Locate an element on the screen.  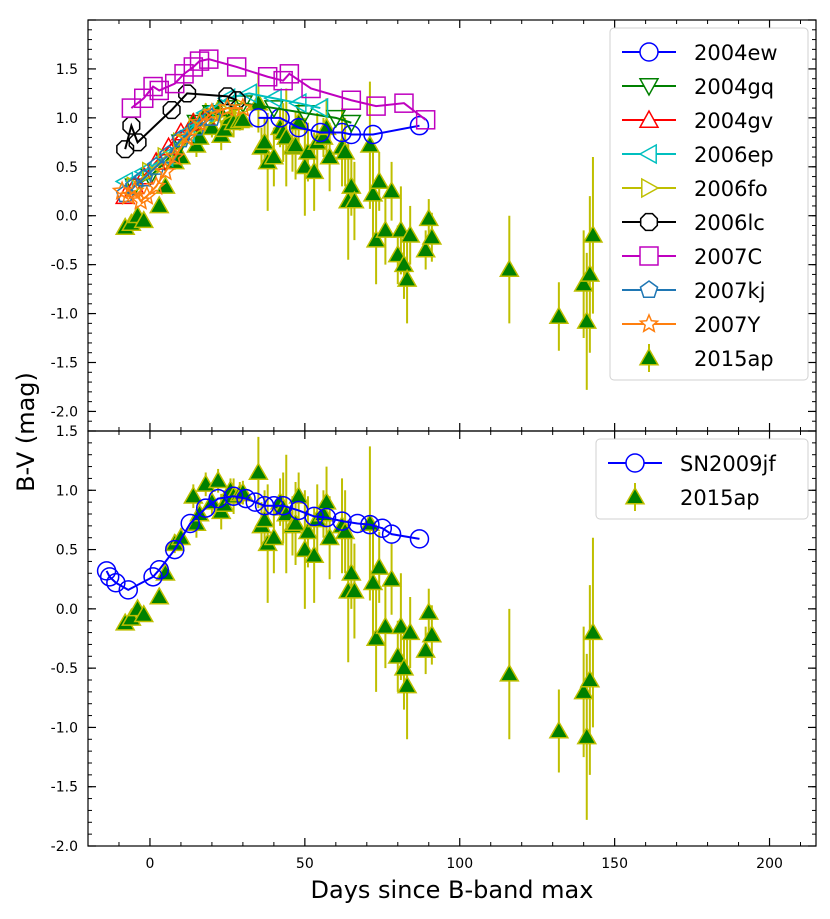
top-ytick-label: -0.5 is located at coordinates (64, 266).